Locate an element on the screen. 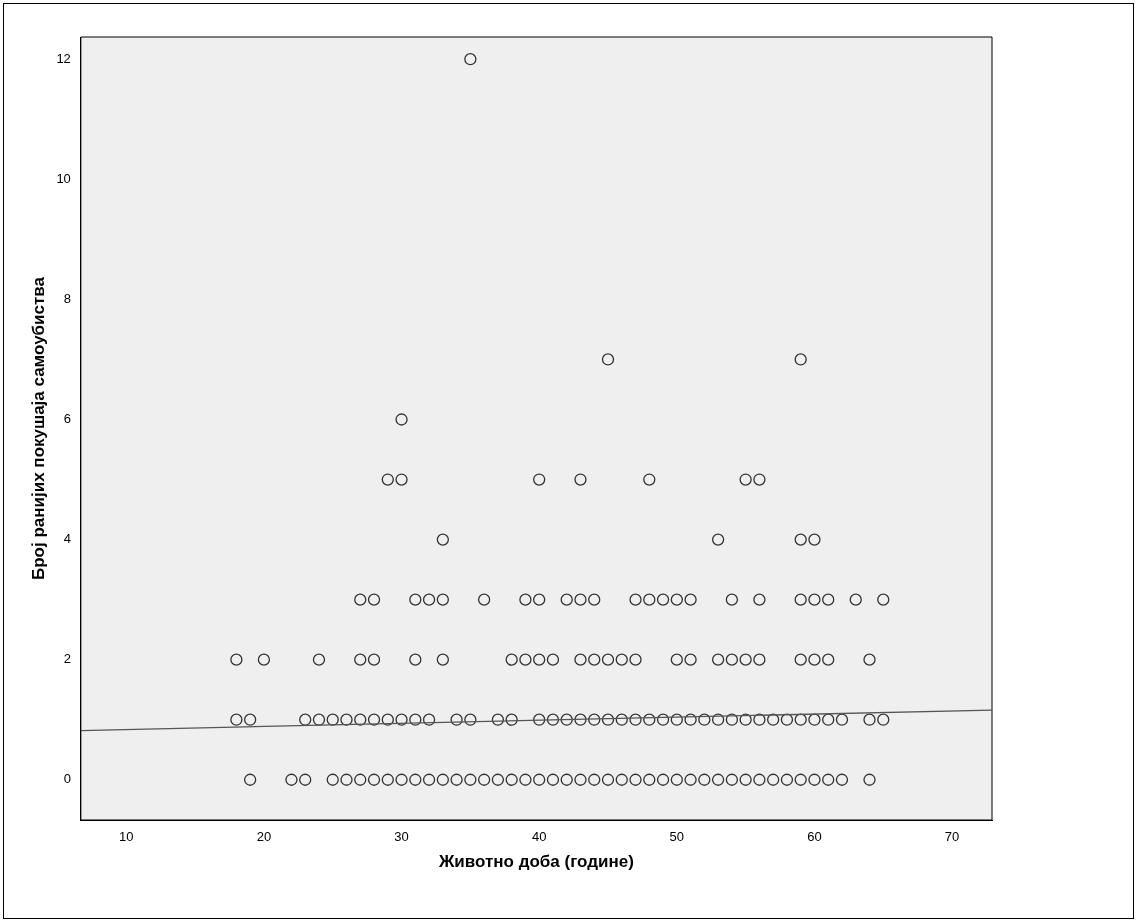 This screenshot has width=1137, height=922. x-tick-label: 10 is located at coordinates (126, 837).